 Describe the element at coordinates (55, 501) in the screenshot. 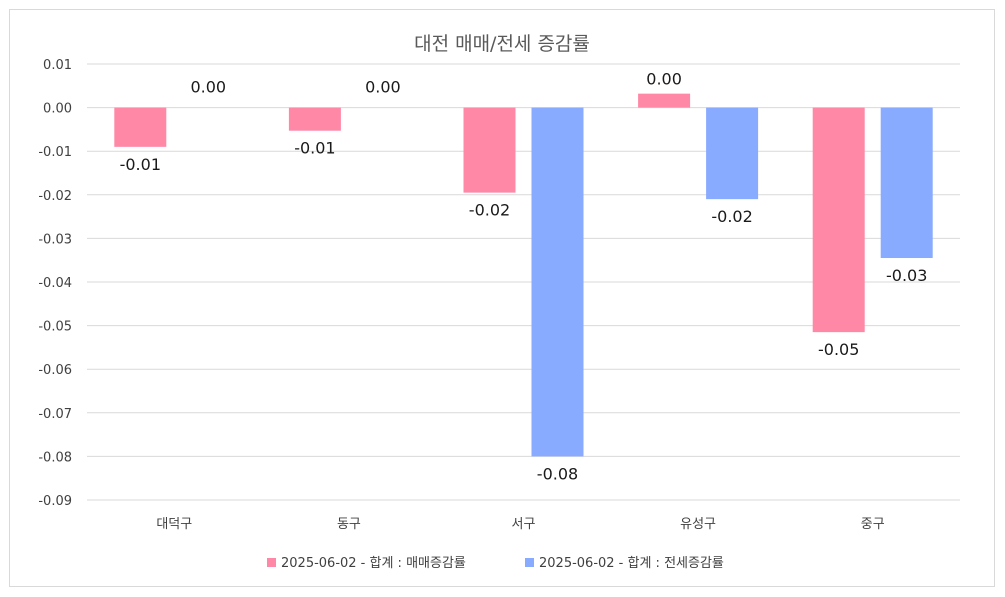

I see `y-tick-label: -0.09` at that location.